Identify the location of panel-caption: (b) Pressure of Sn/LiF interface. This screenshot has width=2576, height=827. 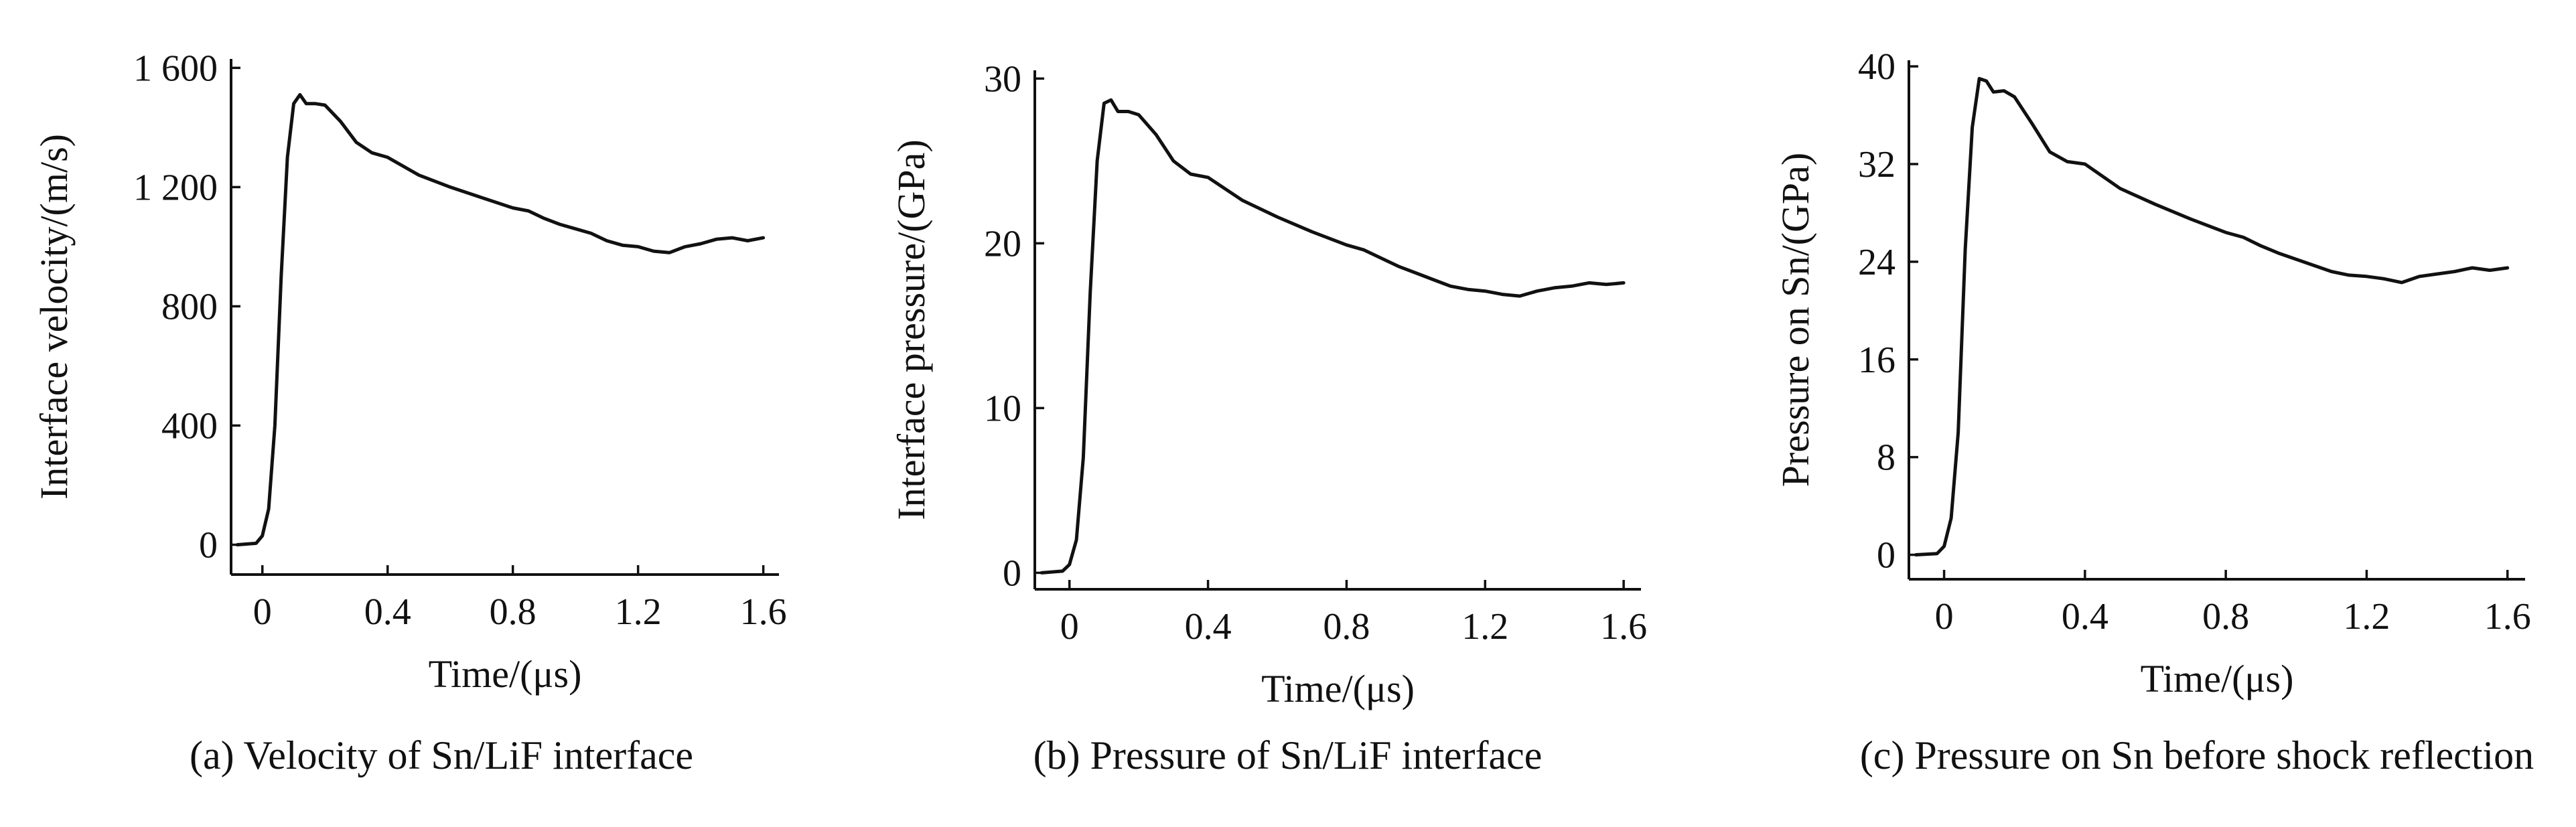
(1288, 755).